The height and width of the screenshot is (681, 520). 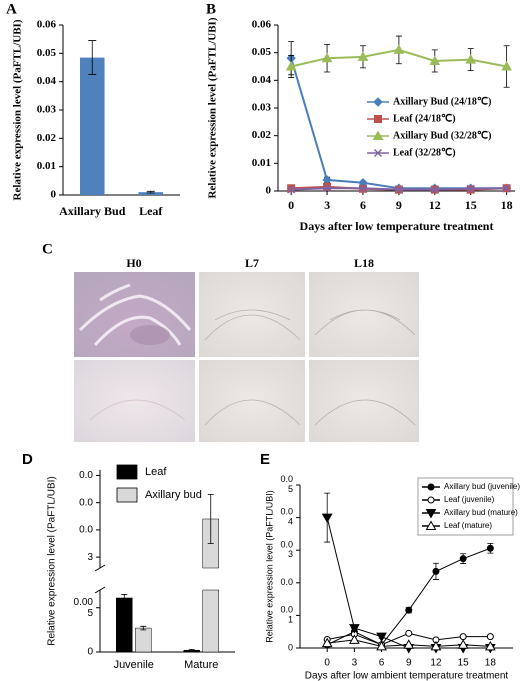 I want to click on label-line: 0.00, so click(x=84, y=602).